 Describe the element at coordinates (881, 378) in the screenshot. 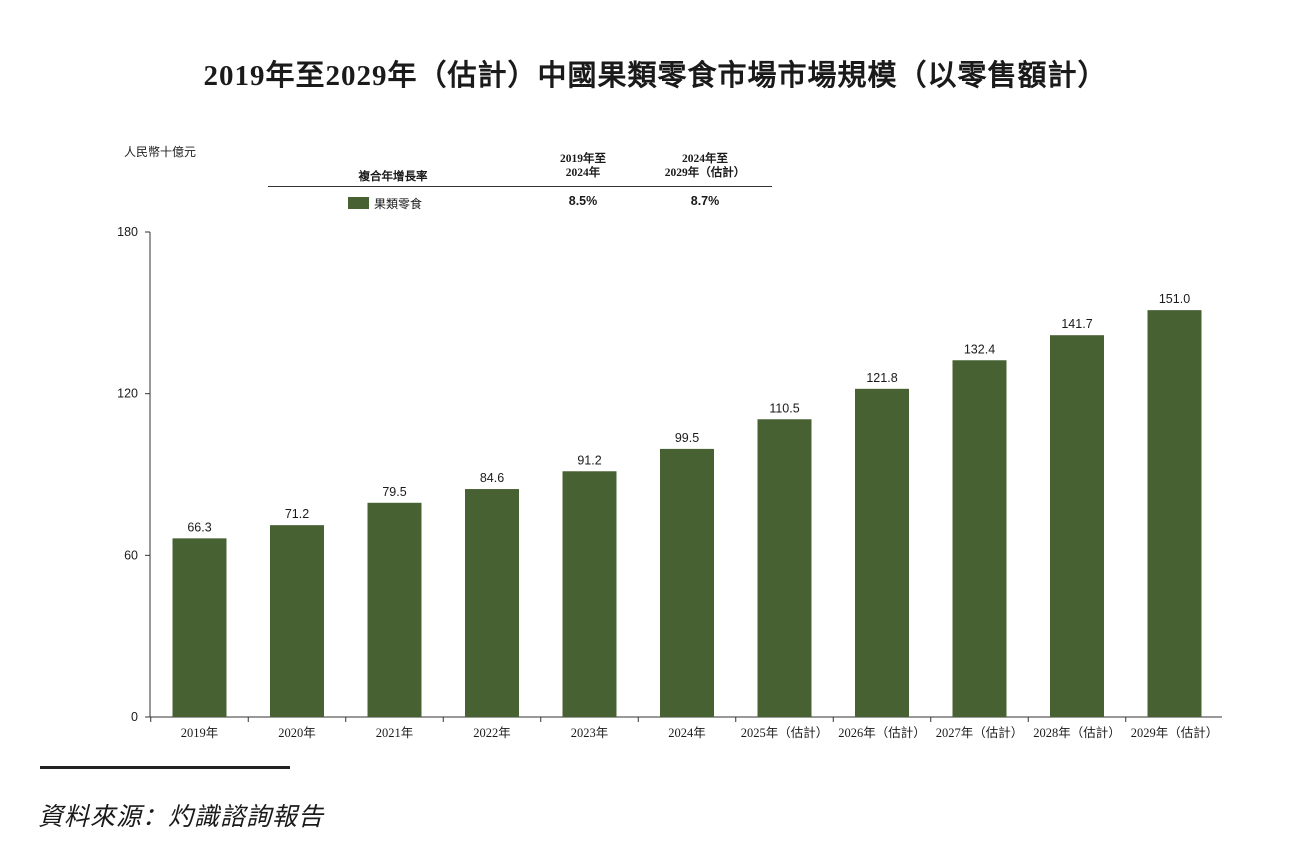

I see `bar-value-label: 121.8` at that location.